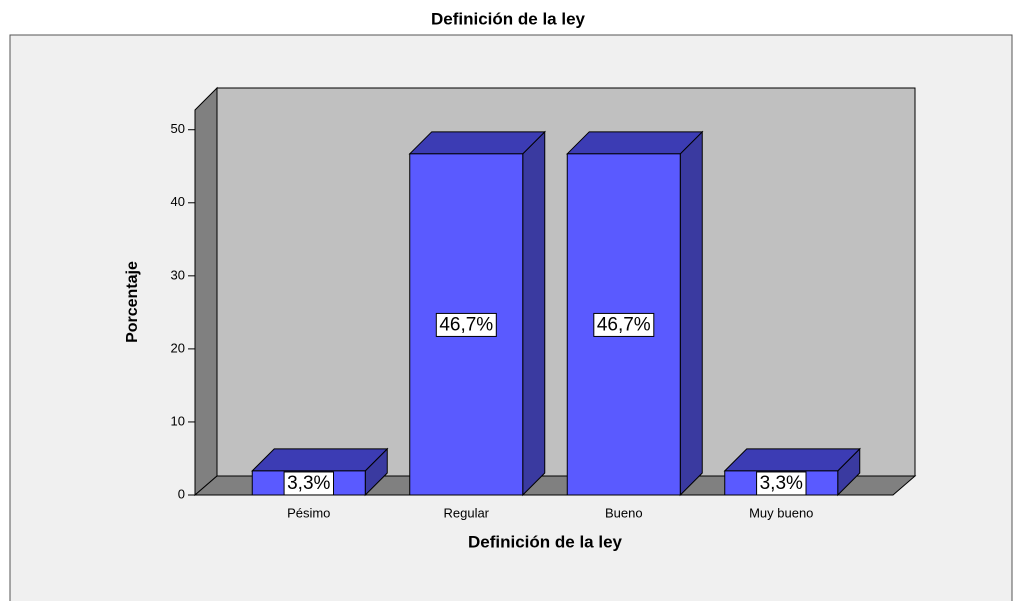  What do you see at coordinates (206, 291) in the screenshot?
I see `side-wall` at bounding box center [206, 291].